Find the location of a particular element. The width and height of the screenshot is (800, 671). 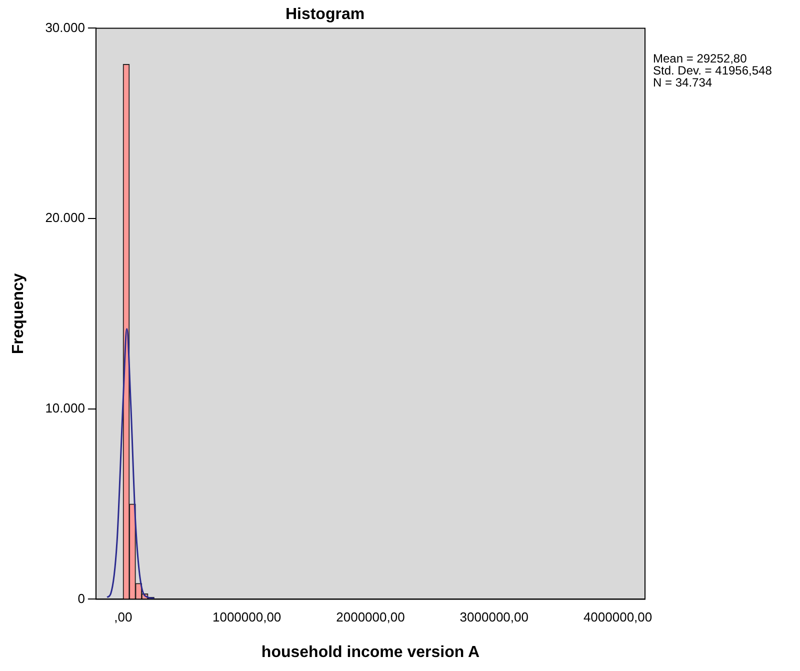

line-series is located at coordinates (130, 464).